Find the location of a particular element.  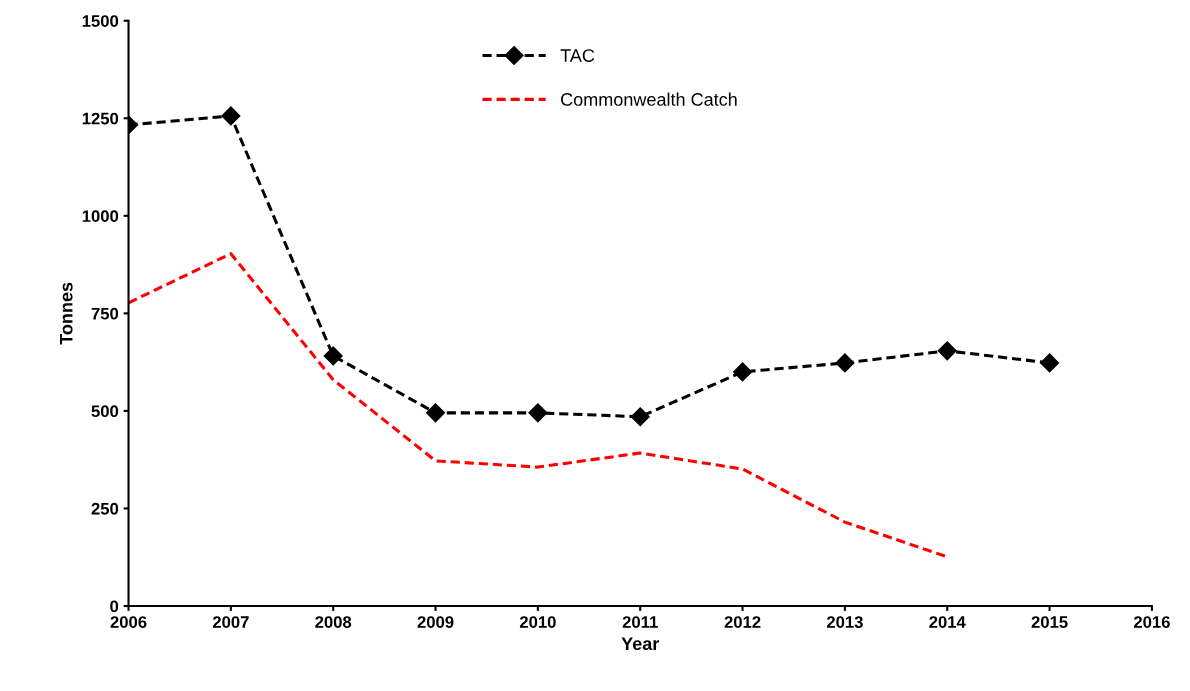

x-tick-label: 2012 is located at coordinates (742, 622).